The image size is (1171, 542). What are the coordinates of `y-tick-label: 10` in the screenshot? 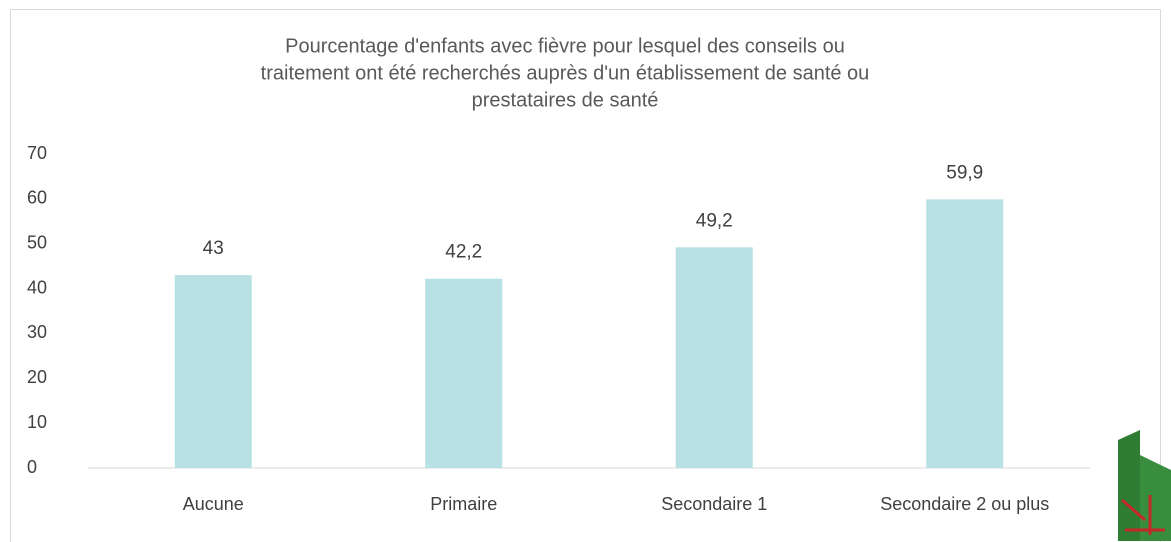 It's located at (37, 422).